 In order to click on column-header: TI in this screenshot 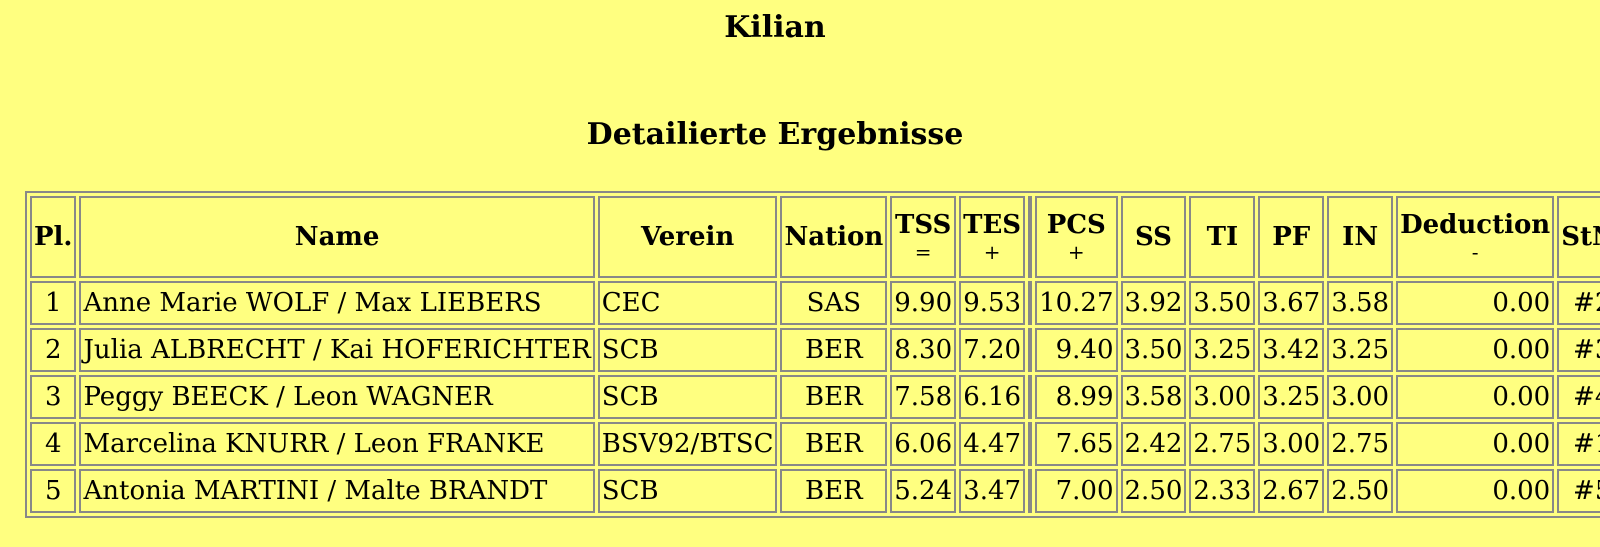, I will do `click(1222, 237)`.